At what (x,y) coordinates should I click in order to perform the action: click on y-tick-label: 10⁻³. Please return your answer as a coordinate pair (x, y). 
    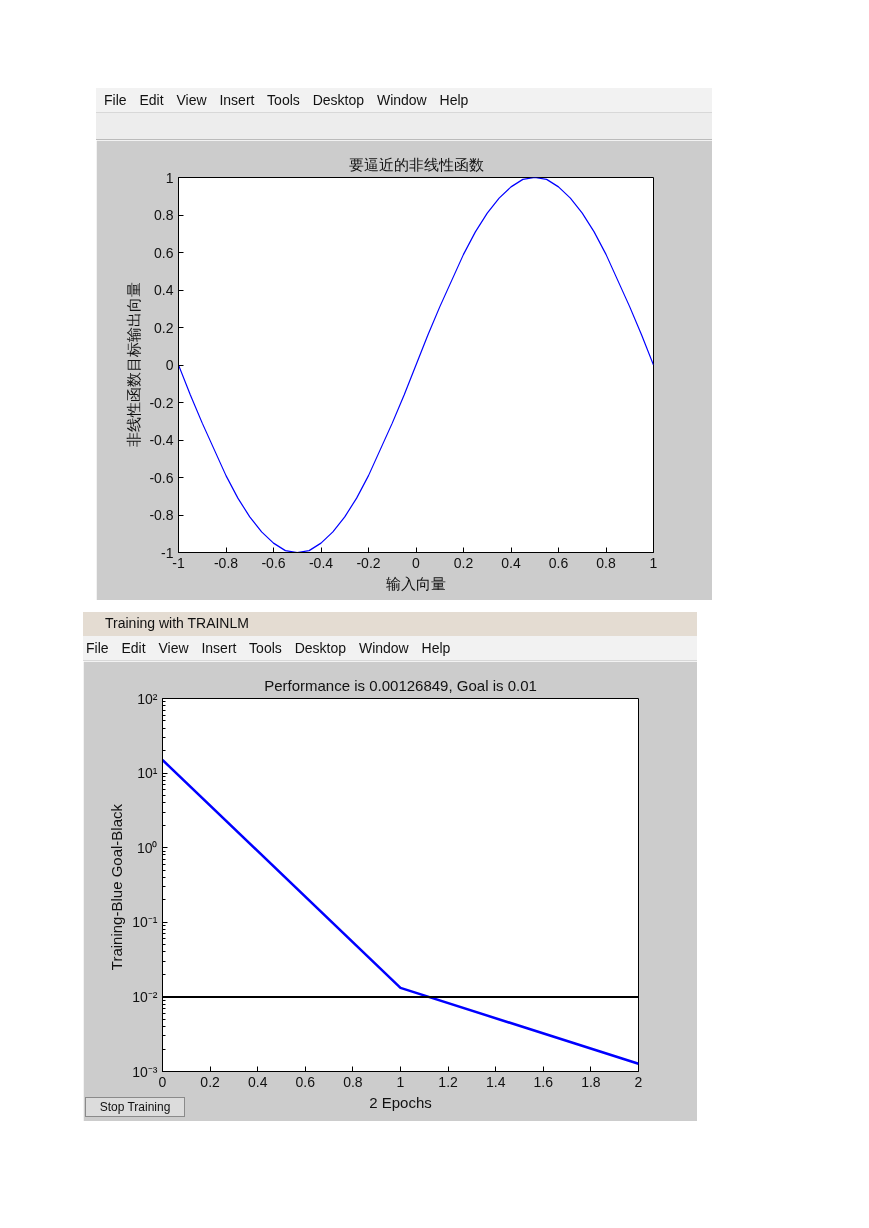
    Looking at the image, I should click on (145, 1071).